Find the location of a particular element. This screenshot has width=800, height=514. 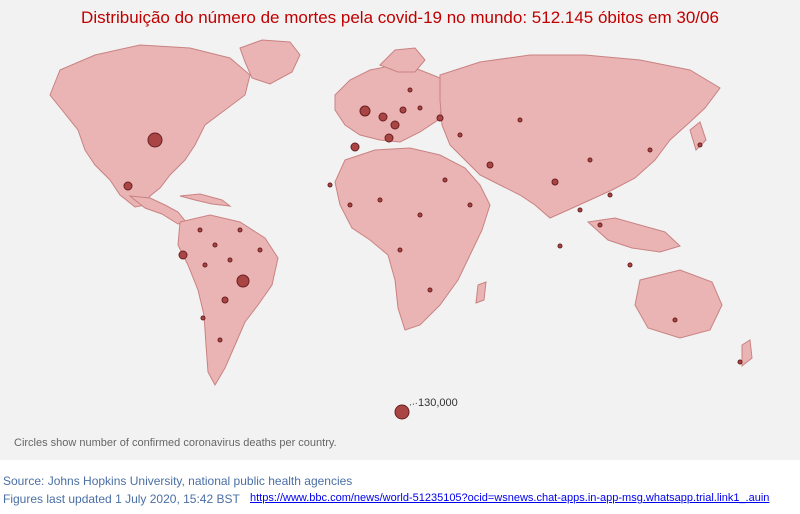

southeast-asia is located at coordinates (633, 235).